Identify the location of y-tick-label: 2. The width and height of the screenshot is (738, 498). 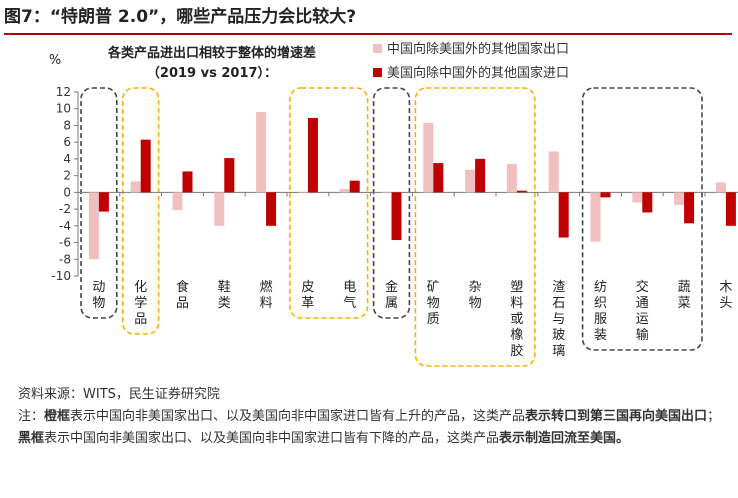
(67, 176).